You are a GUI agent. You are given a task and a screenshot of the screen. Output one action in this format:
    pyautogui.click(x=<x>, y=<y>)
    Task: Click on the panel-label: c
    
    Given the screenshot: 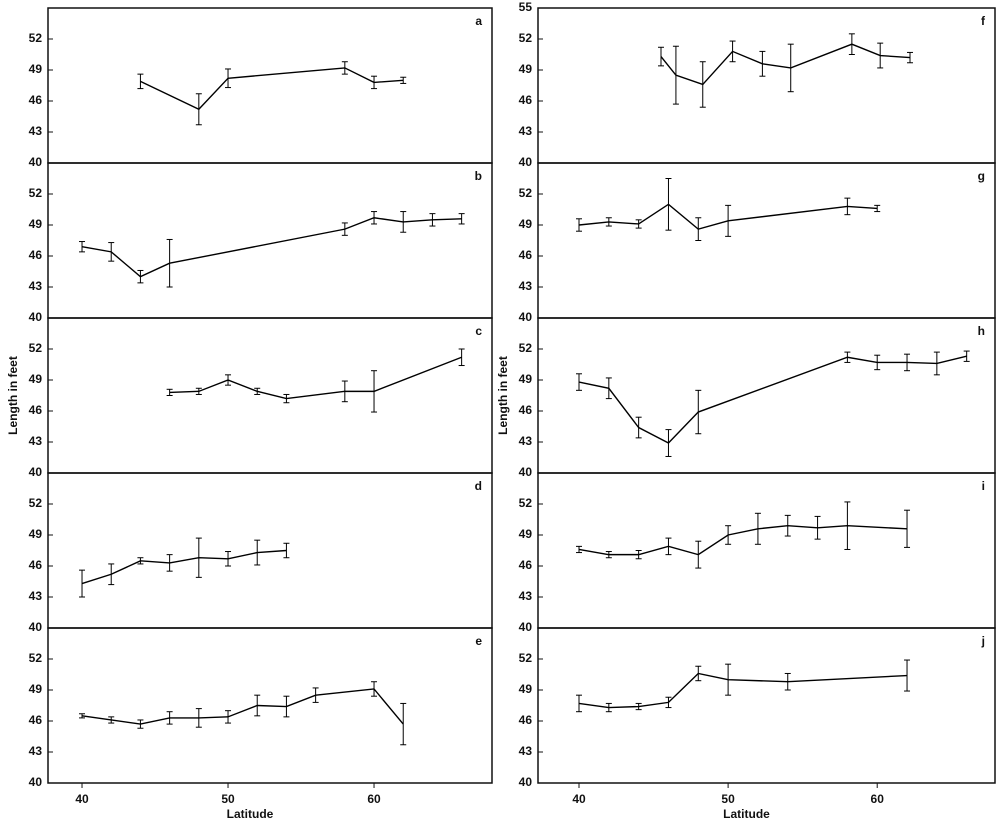 What is the action you would take?
    pyautogui.click(x=478, y=331)
    